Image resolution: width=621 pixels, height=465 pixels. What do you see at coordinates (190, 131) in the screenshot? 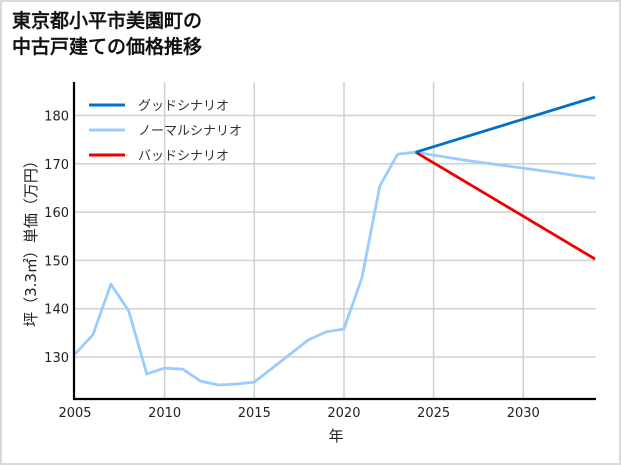
I see `legend-label: ノーマルシナリオ` at bounding box center [190, 131].